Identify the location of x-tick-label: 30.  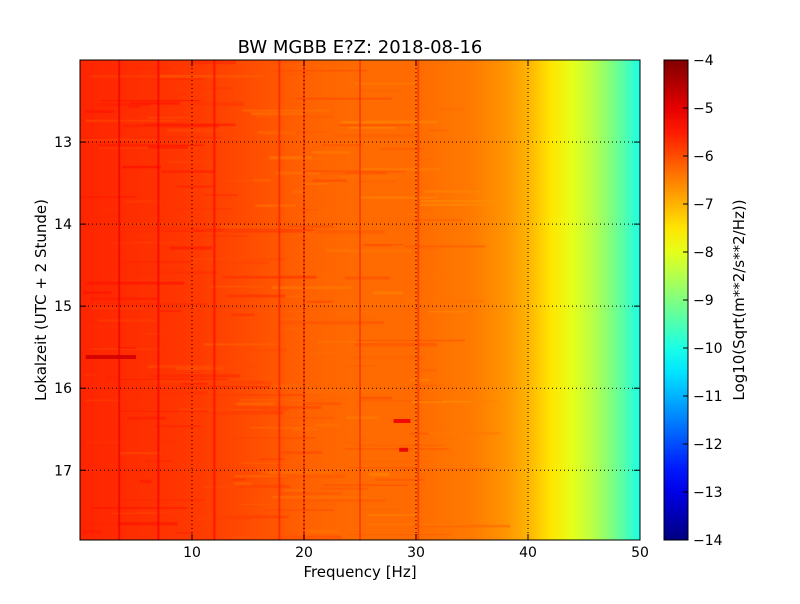
(416, 553).